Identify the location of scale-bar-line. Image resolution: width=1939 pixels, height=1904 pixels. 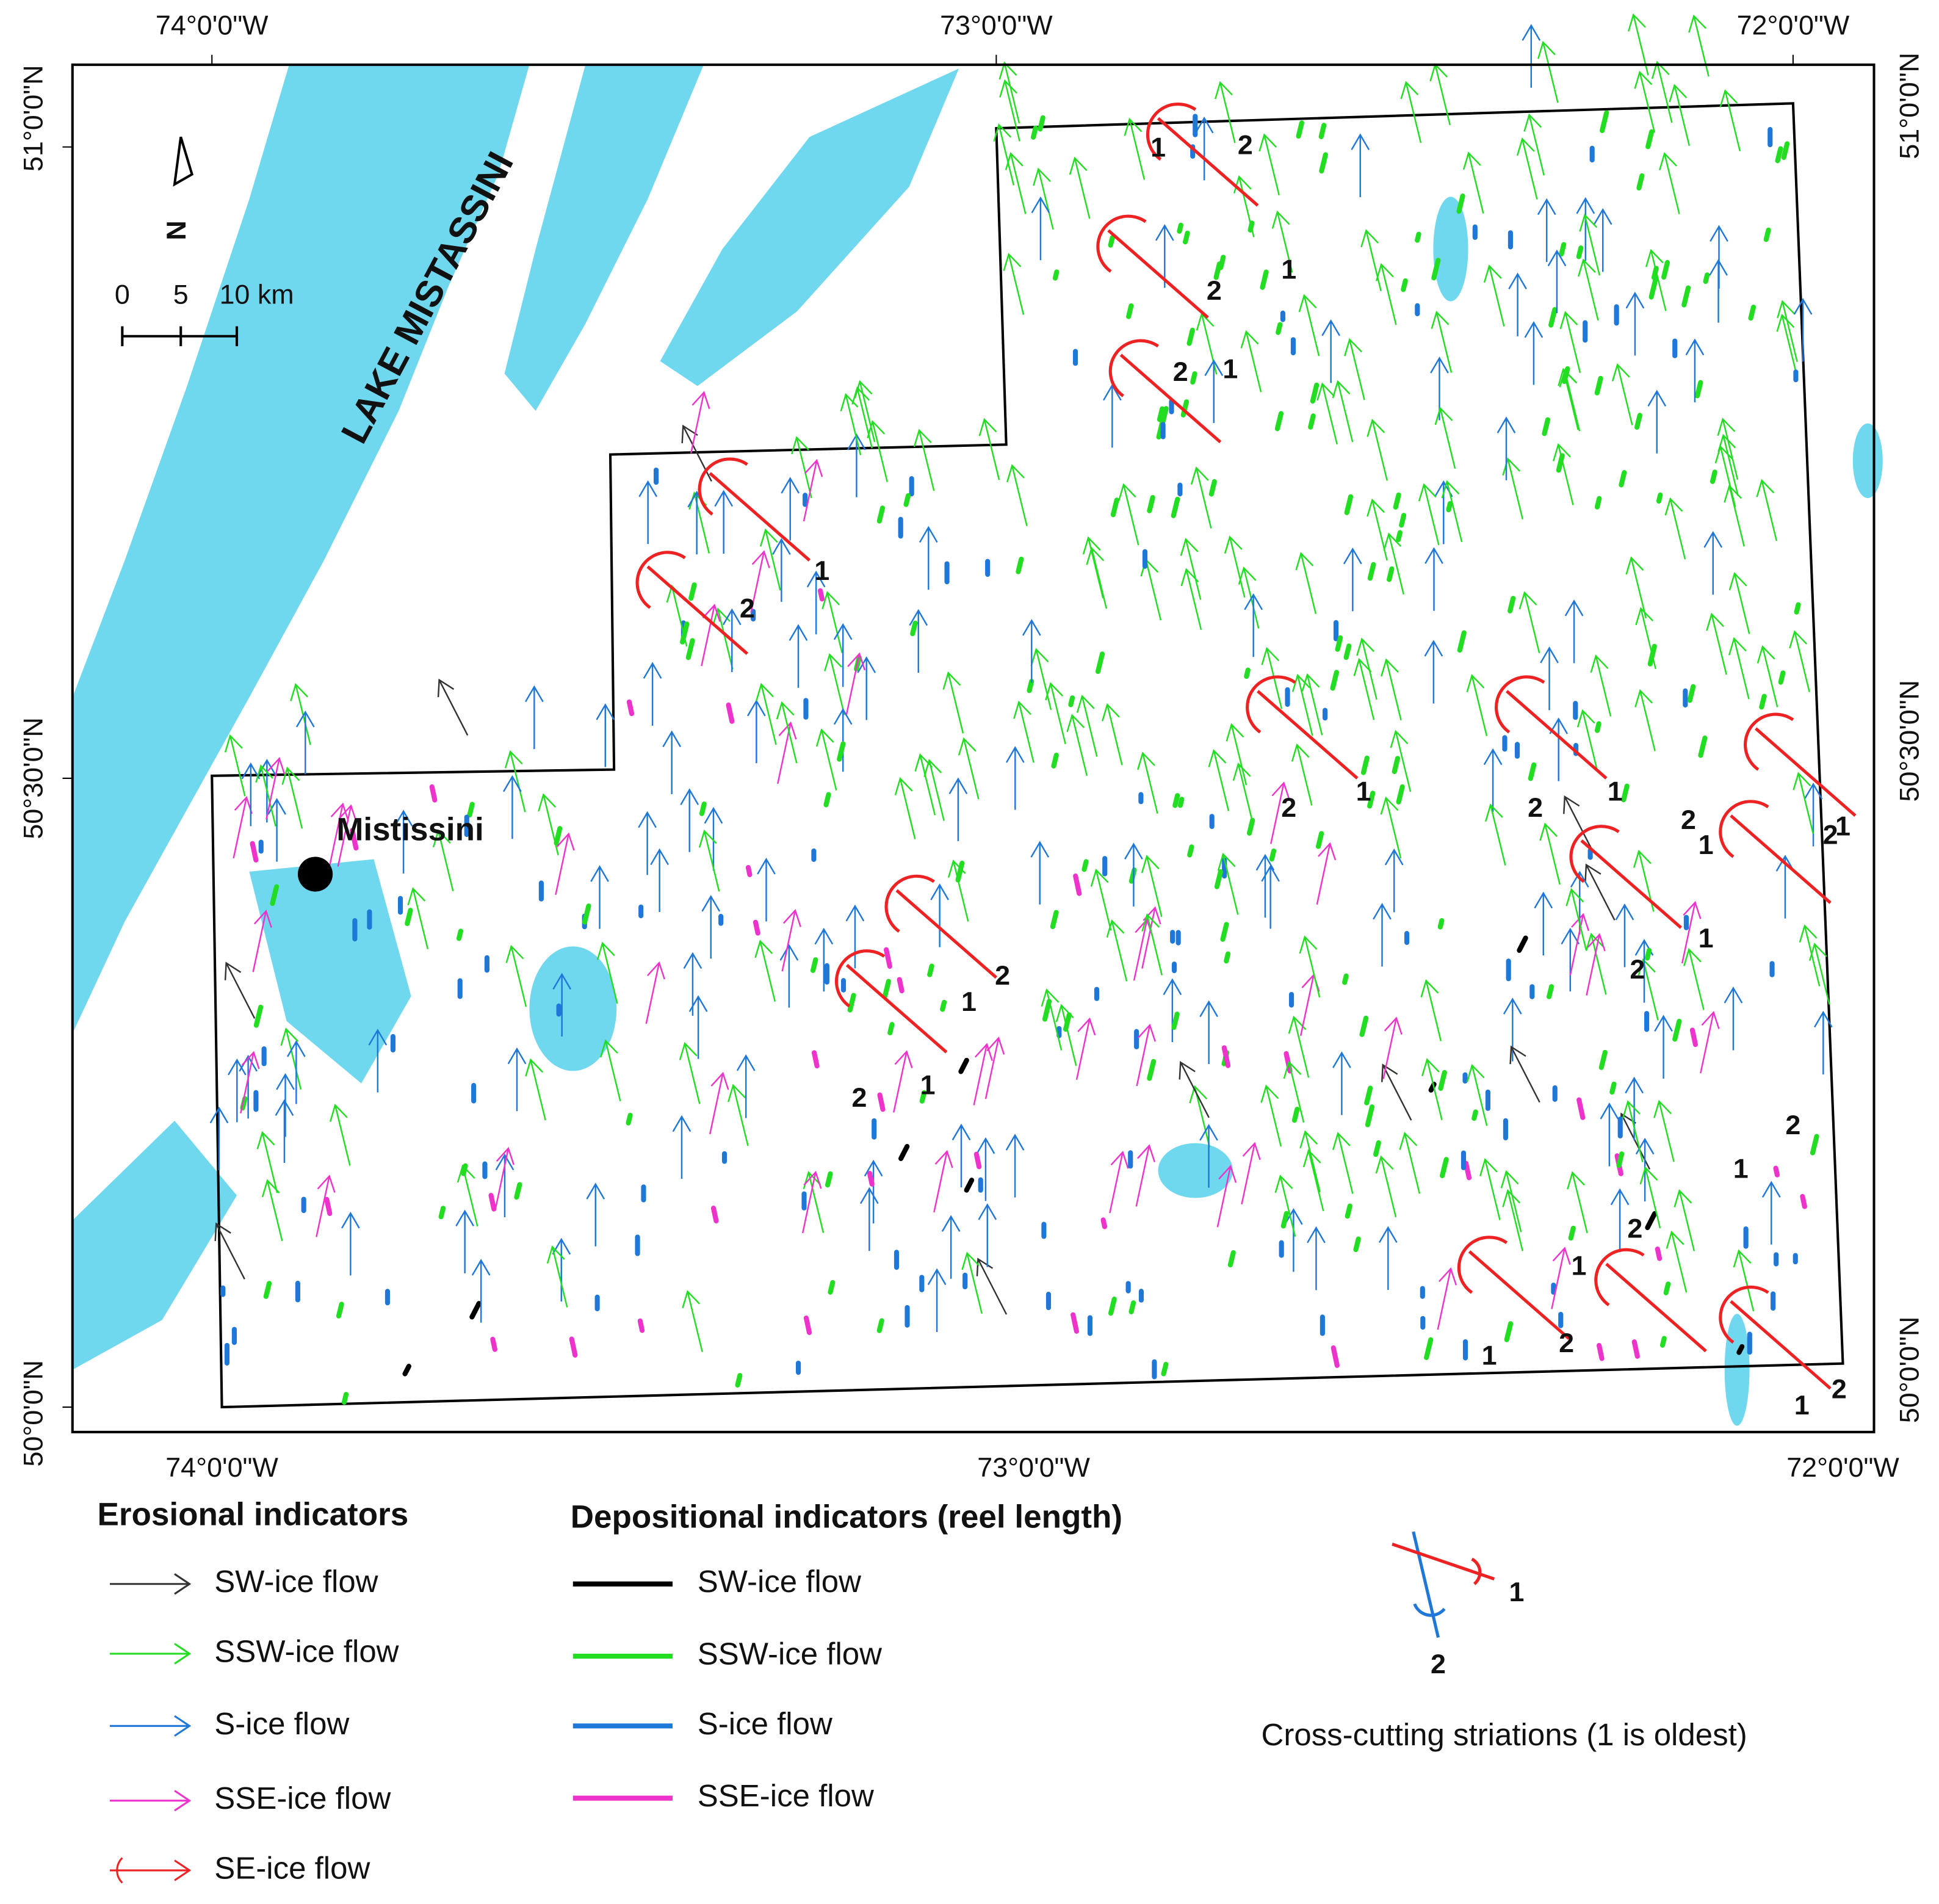
(180, 336).